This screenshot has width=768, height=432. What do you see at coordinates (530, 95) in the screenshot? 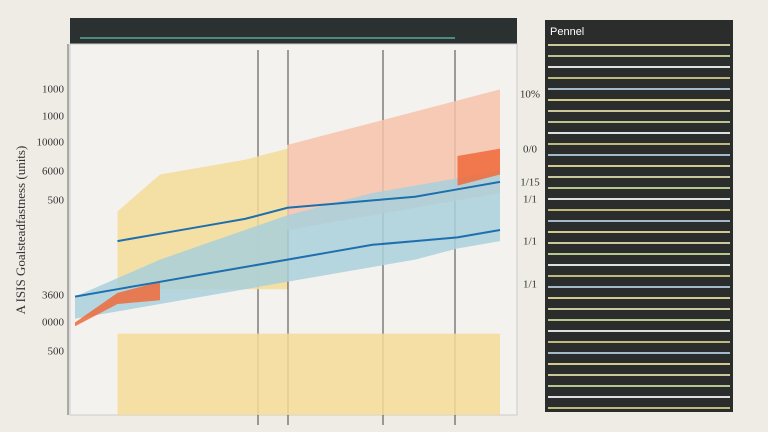
I see `right-label: 10%` at bounding box center [530, 95].